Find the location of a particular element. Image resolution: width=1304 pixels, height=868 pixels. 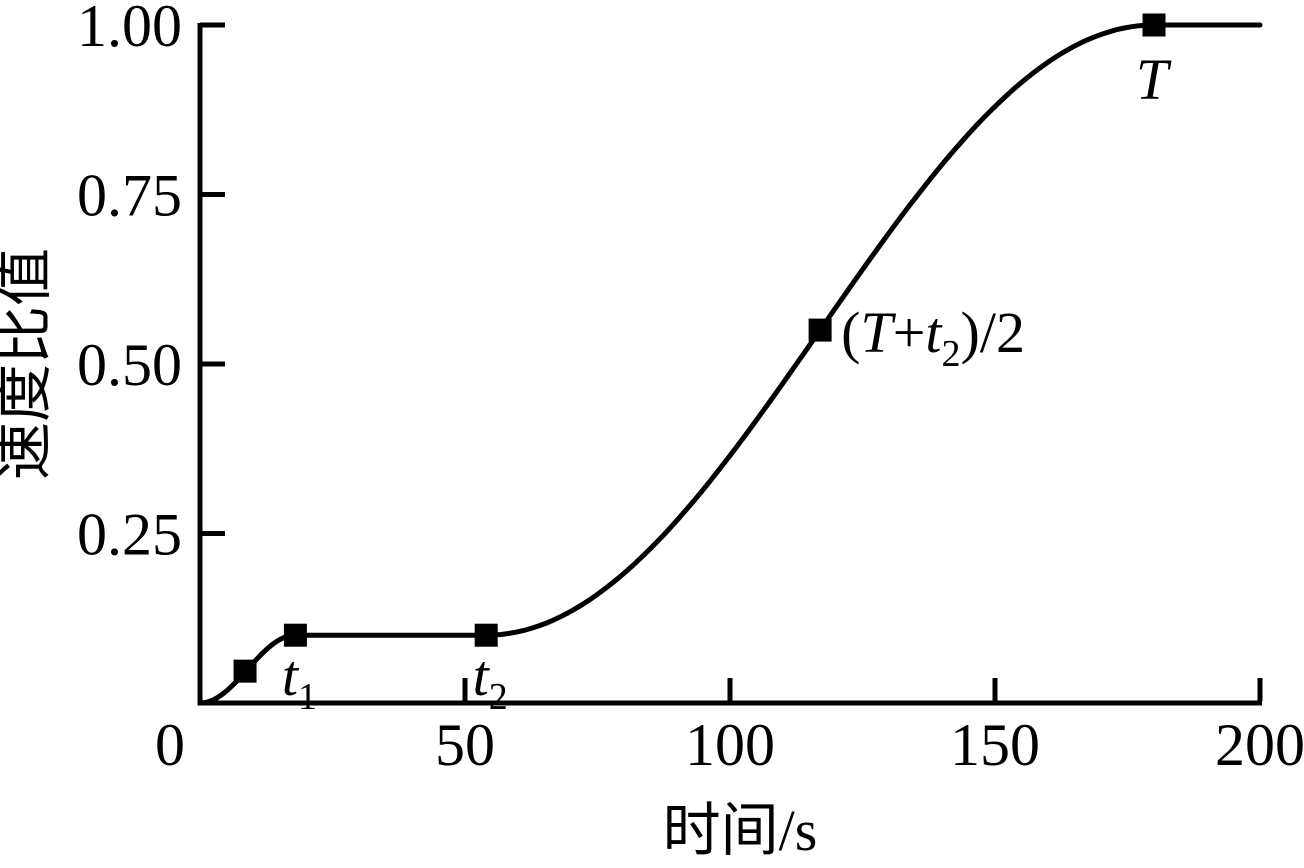

x-tick-label: 150 is located at coordinates (995, 745).